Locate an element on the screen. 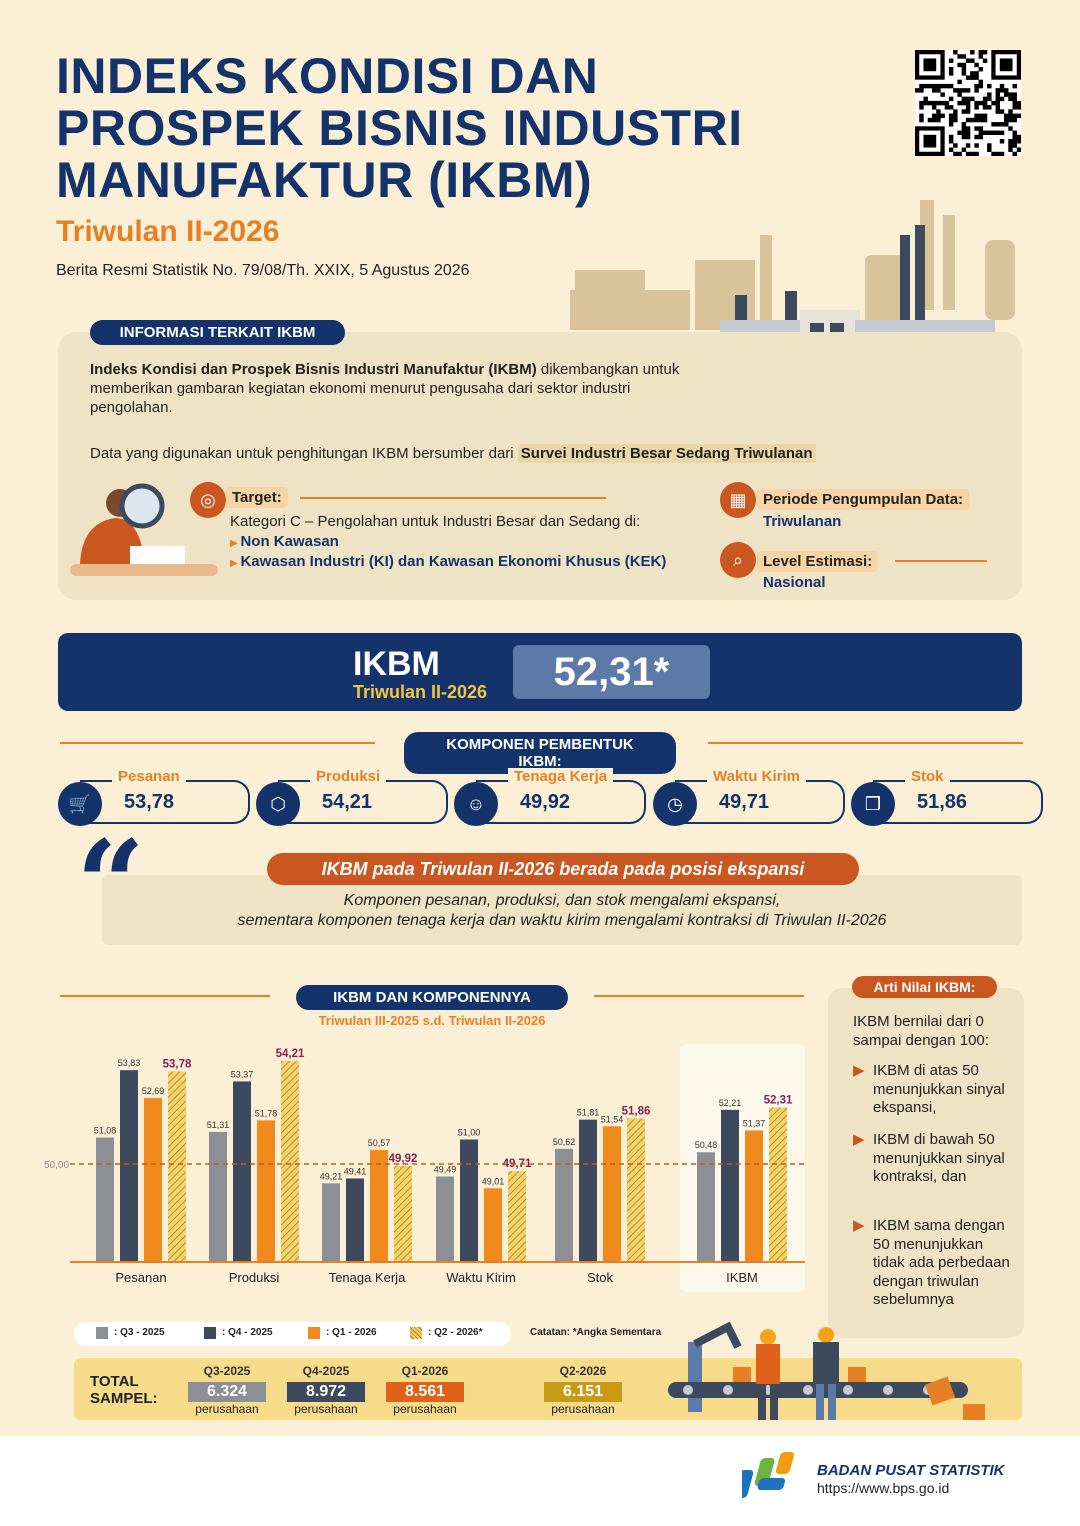 This screenshot has height=1526, width=1080. chart-divider-right is located at coordinates (699, 996).